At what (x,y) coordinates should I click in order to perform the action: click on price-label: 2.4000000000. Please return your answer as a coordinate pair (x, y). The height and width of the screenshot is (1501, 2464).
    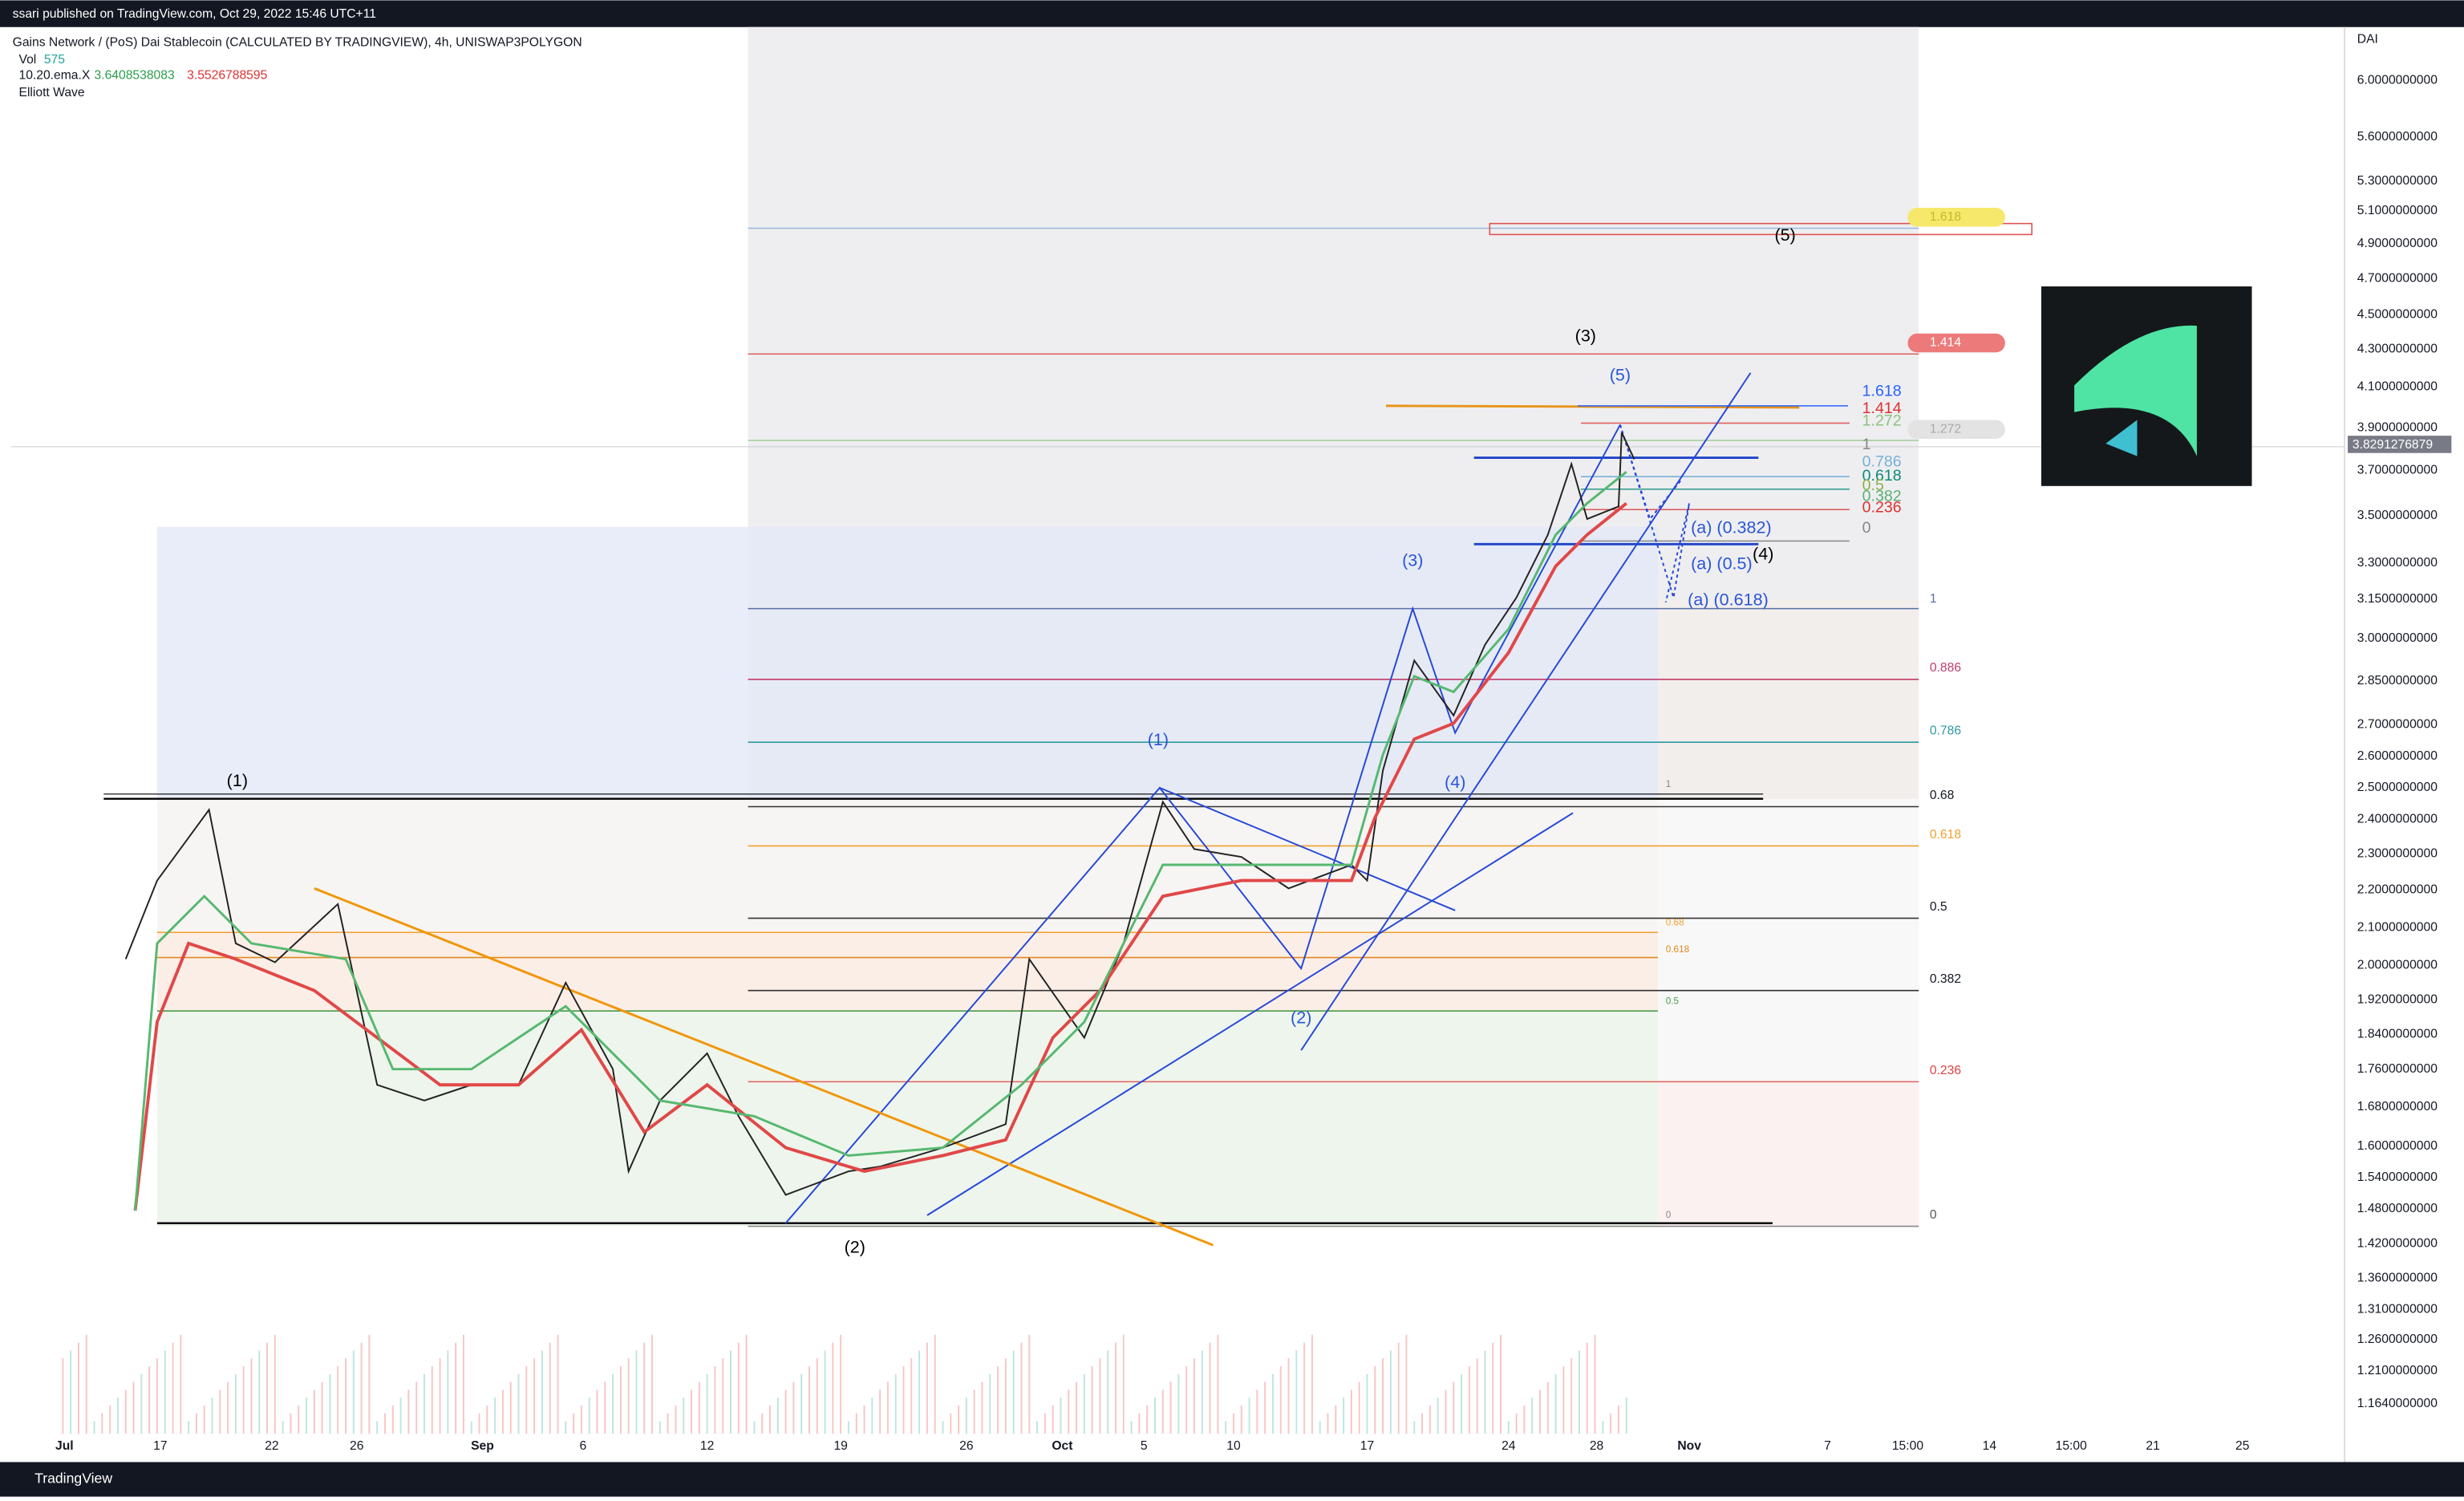
    Looking at the image, I should click on (2397, 819).